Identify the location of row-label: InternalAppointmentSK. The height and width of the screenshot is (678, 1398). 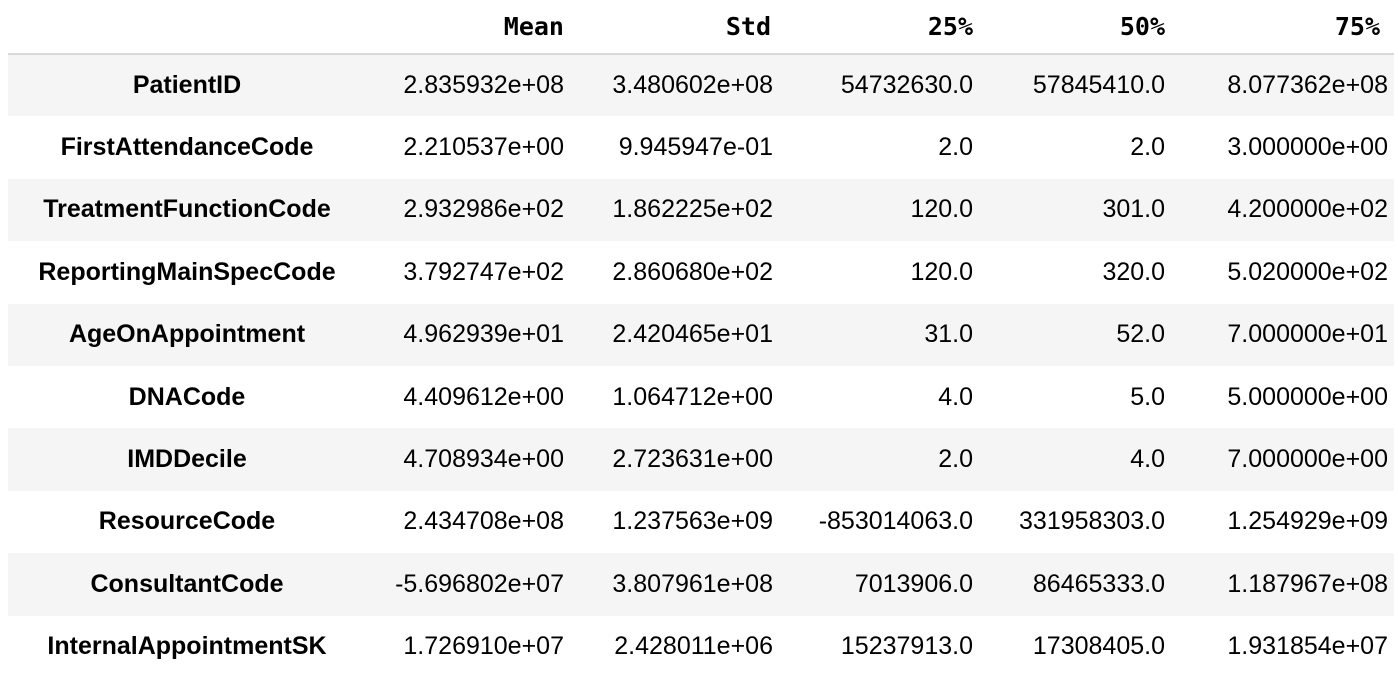
(187, 646).